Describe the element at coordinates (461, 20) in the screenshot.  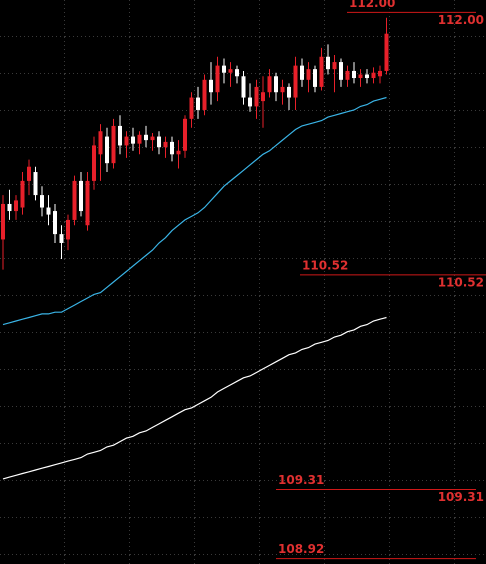
I see `price-level-label-right: 112.00` at that location.